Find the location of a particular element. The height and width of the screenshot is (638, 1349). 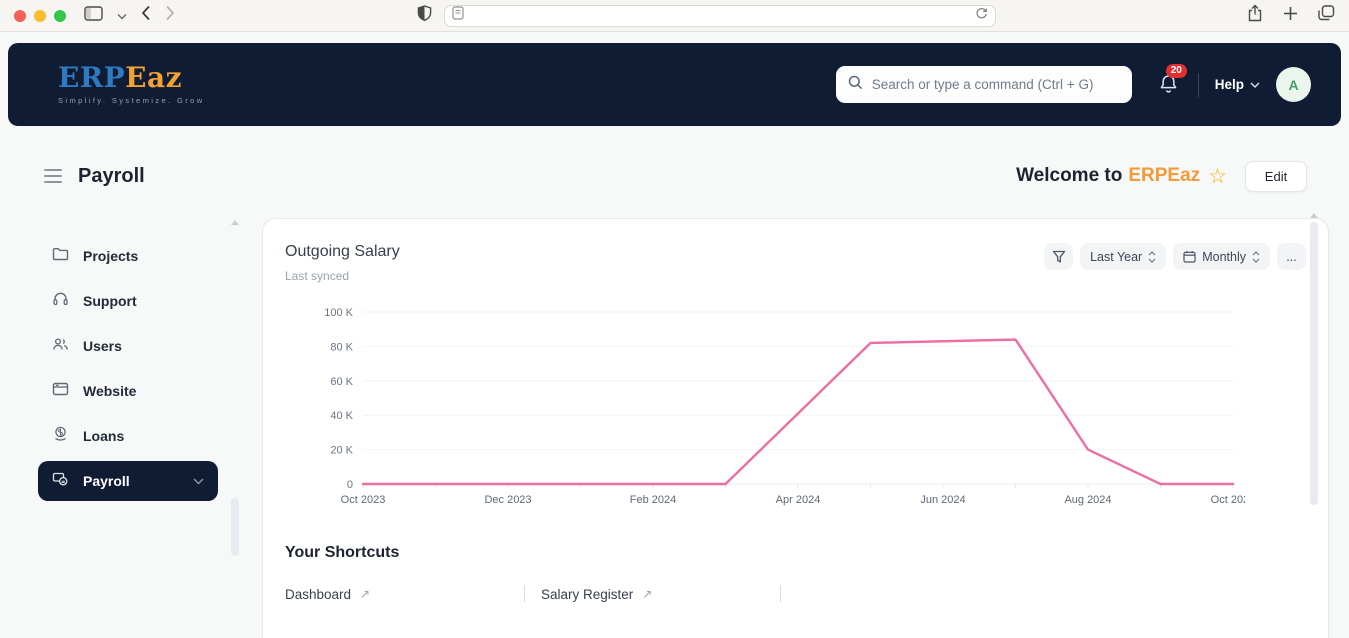

range-select: Last Year is located at coordinates (1123, 256).